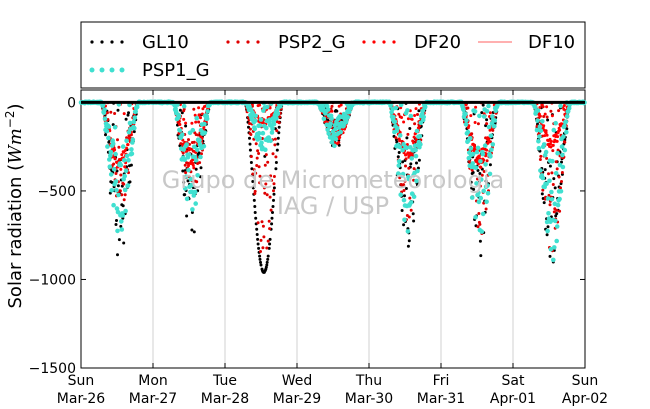  I want to click on legend-label: PSP1_G, so click(176, 70).